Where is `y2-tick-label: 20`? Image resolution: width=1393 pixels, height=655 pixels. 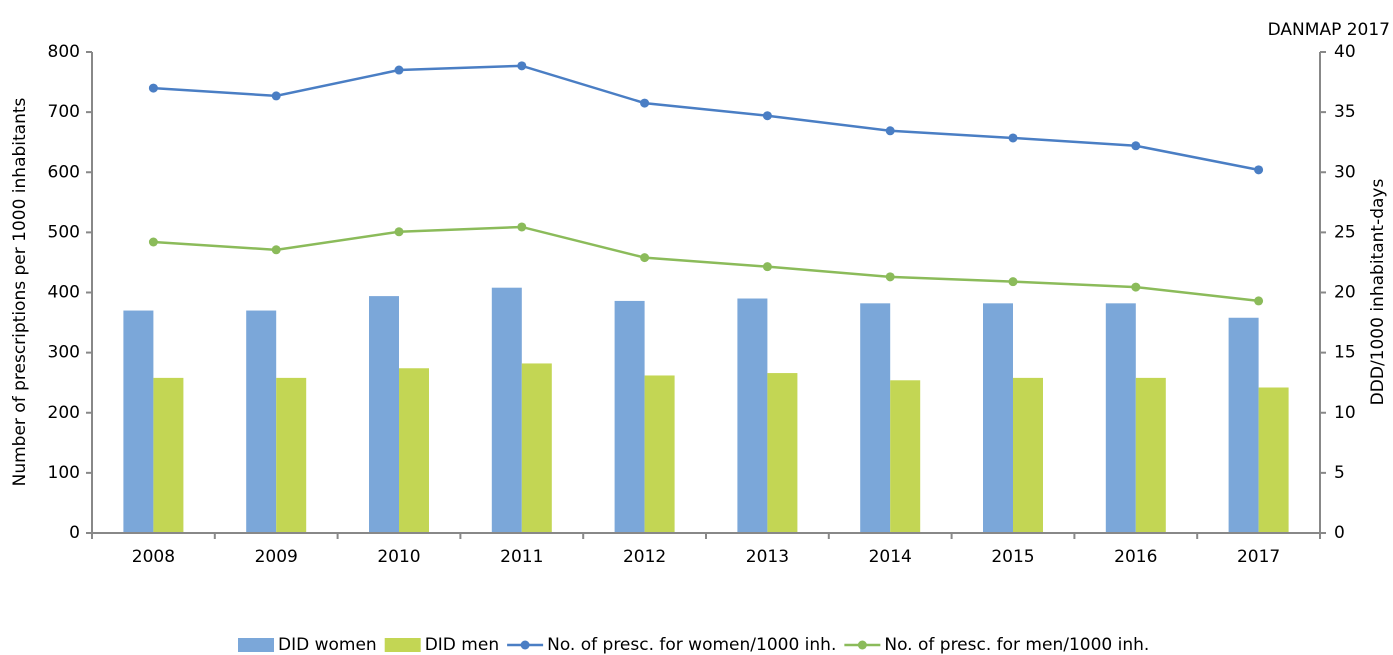
y2-tick-label: 20 is located at coordinates (1345, 293).